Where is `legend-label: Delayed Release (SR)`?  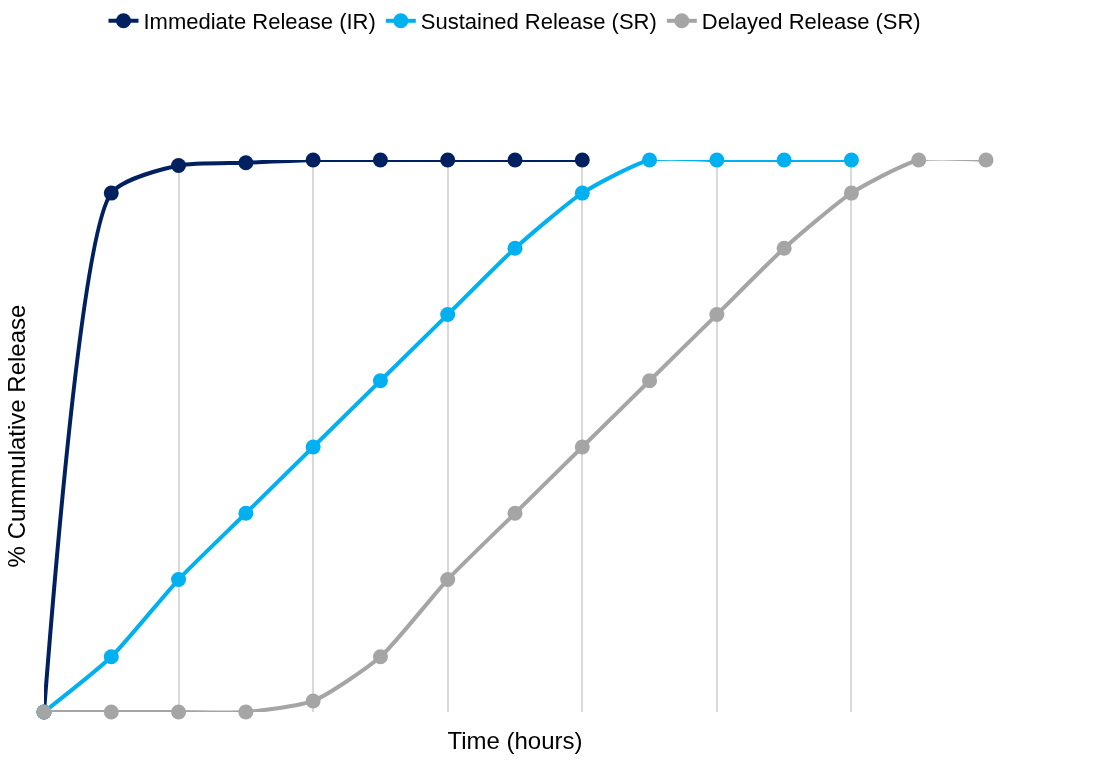
legend-label: Delayed Release (SR) is located at coordinates (811, 22).